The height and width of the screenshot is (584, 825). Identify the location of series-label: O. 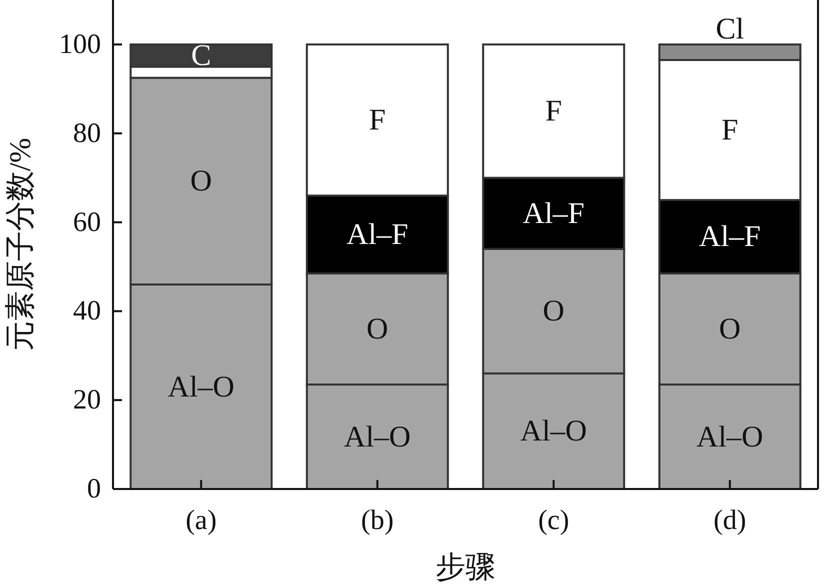
(377, 329).